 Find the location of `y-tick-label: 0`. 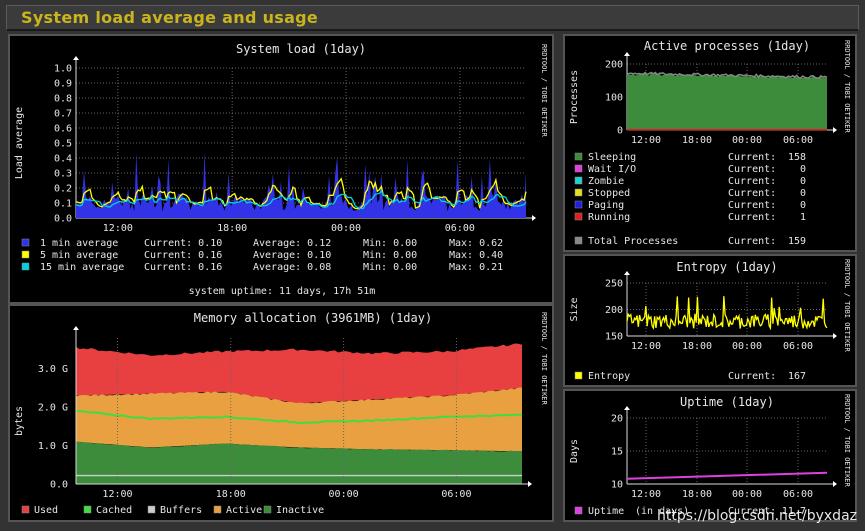

y-tick-label: 0 is located at coordinates (620, 131).